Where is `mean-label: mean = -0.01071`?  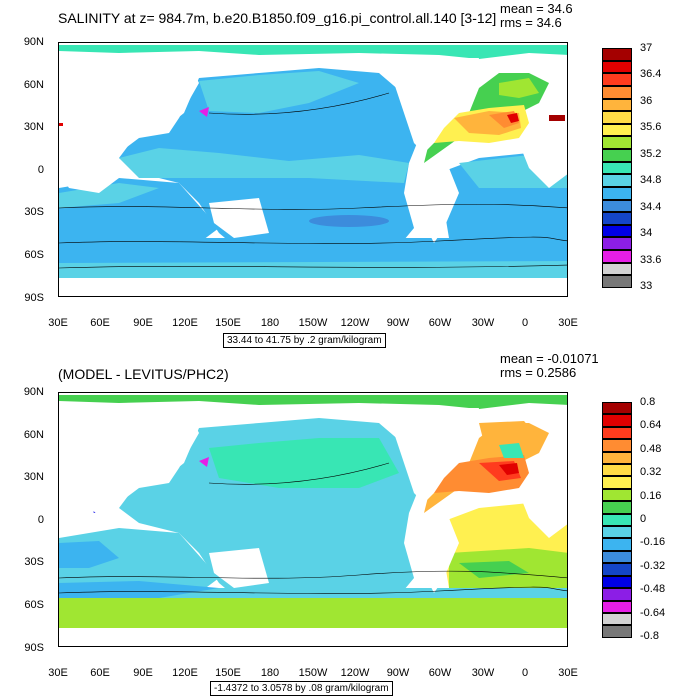
mean-label: mean = -0.01071 is located at coordinates (549, 358).